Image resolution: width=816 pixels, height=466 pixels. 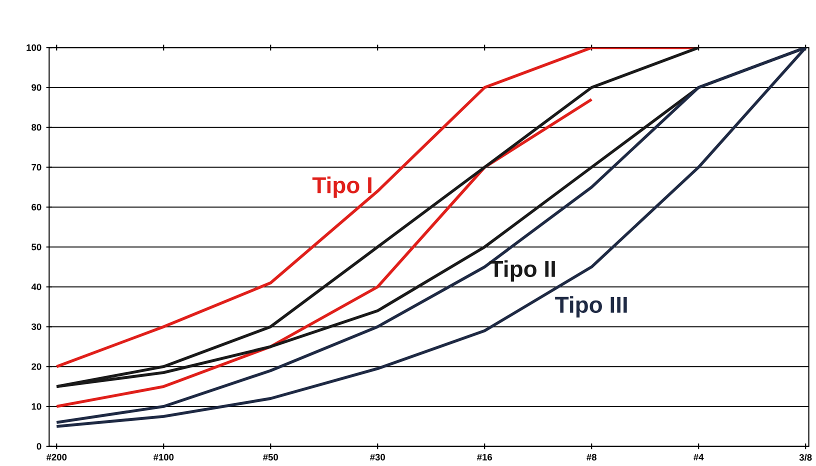 I want to click on y-tick-label: 100, so click(x=34, y=47).